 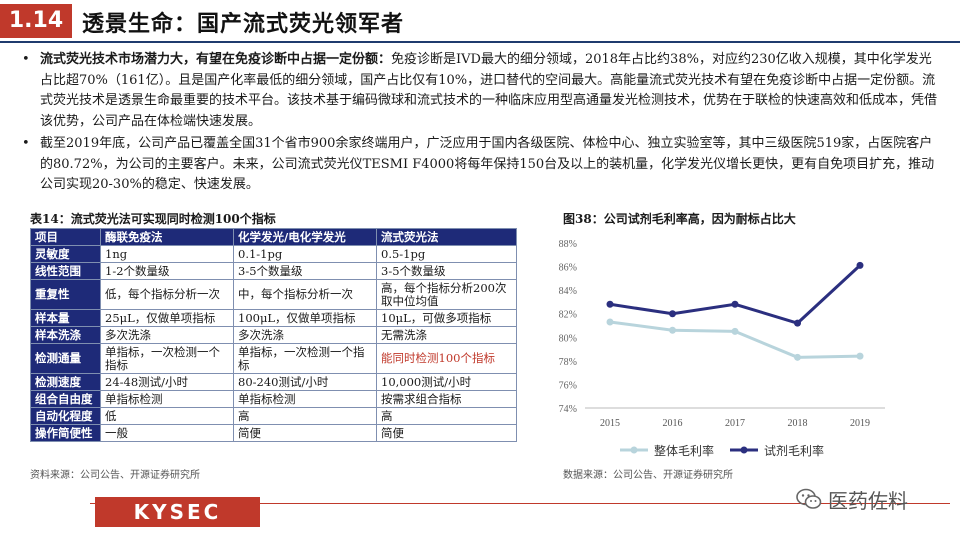 What do you see at coordinates (568, 409) in the screenshot?
I see `y-tick-label: 74%` at bounding box center [568, 409].